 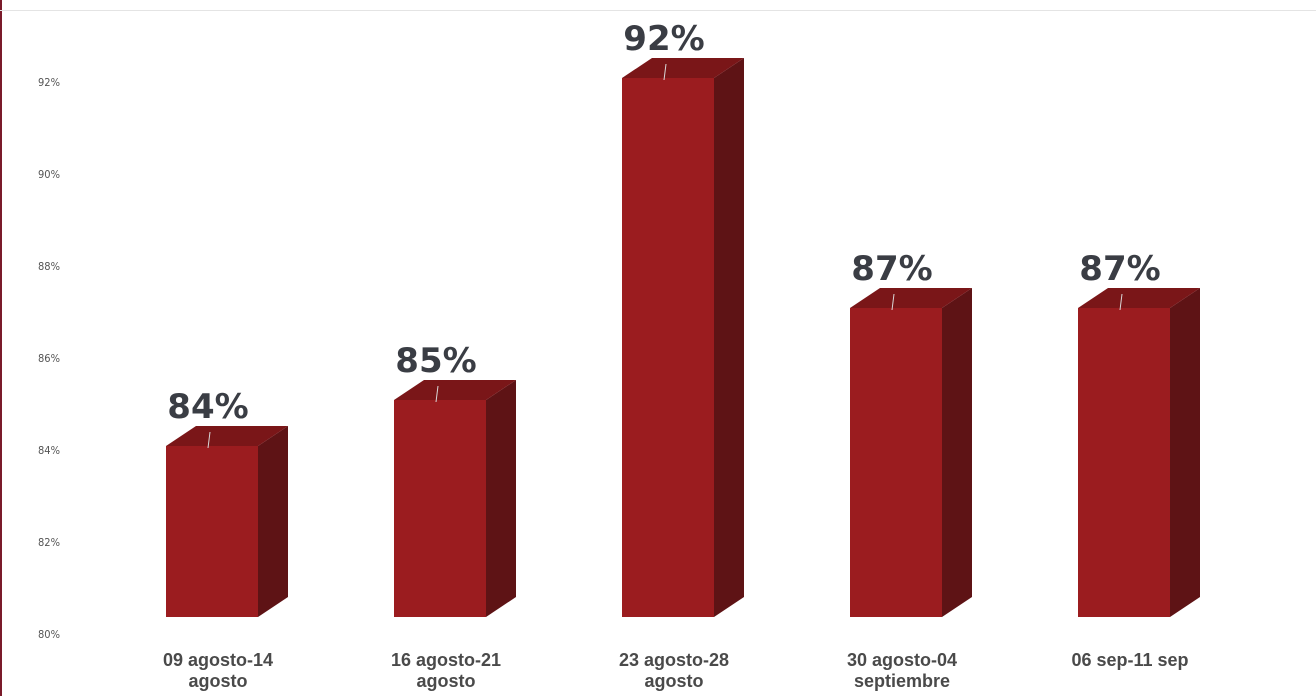 What do you see at coordinates (674, 660) in the screenshot?
I see `category-label-line: 23 agosto-28` at bounding box center [674, 660].